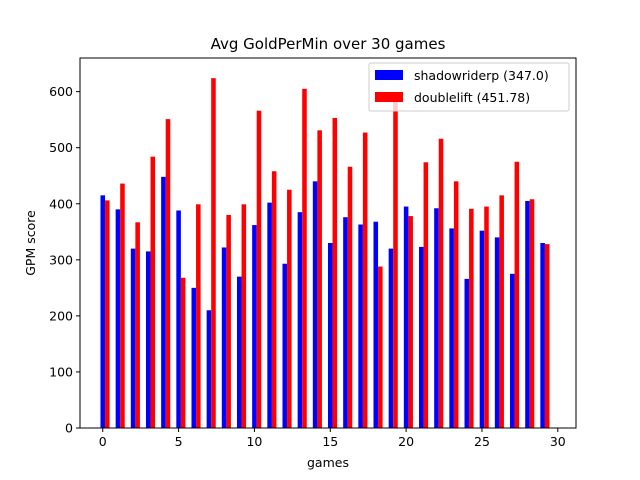  I want to click on legend-swatch-doublelift, so click(389, 97).